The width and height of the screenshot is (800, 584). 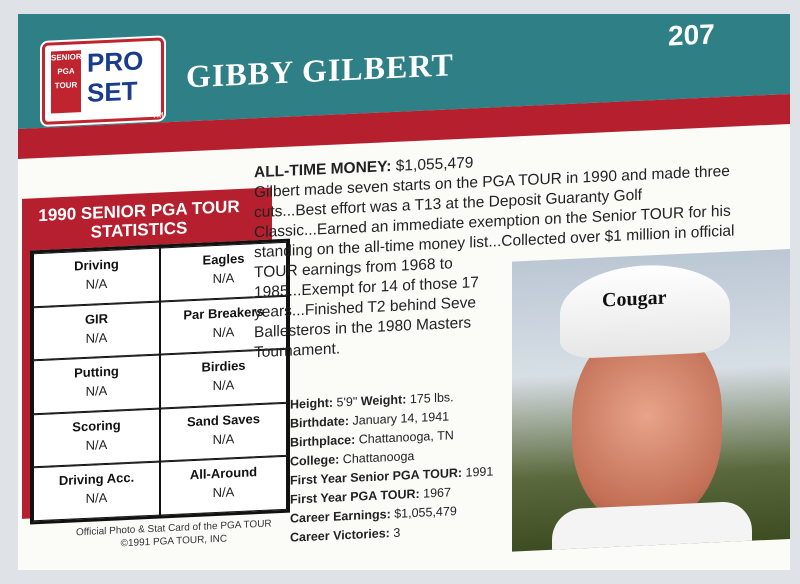 I want to click on fact-value: 1967, so click(x=437, y=493).